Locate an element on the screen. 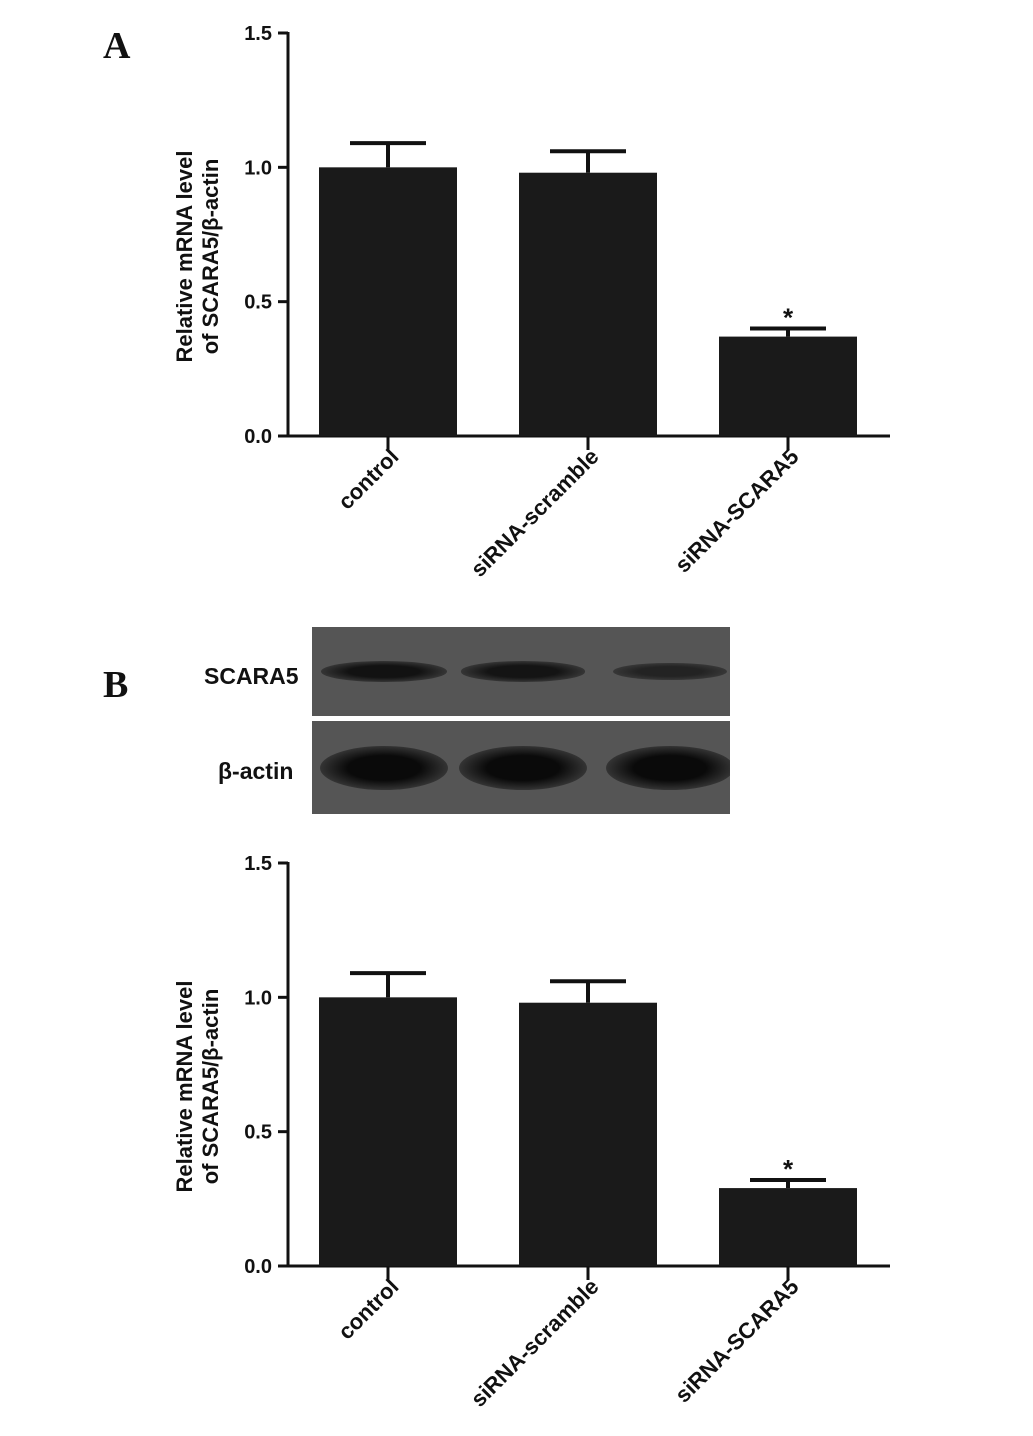 This screenshot has height=1436, width=1033. blot-label-scara5: SCARA5 is located at coordinates (251, 676).